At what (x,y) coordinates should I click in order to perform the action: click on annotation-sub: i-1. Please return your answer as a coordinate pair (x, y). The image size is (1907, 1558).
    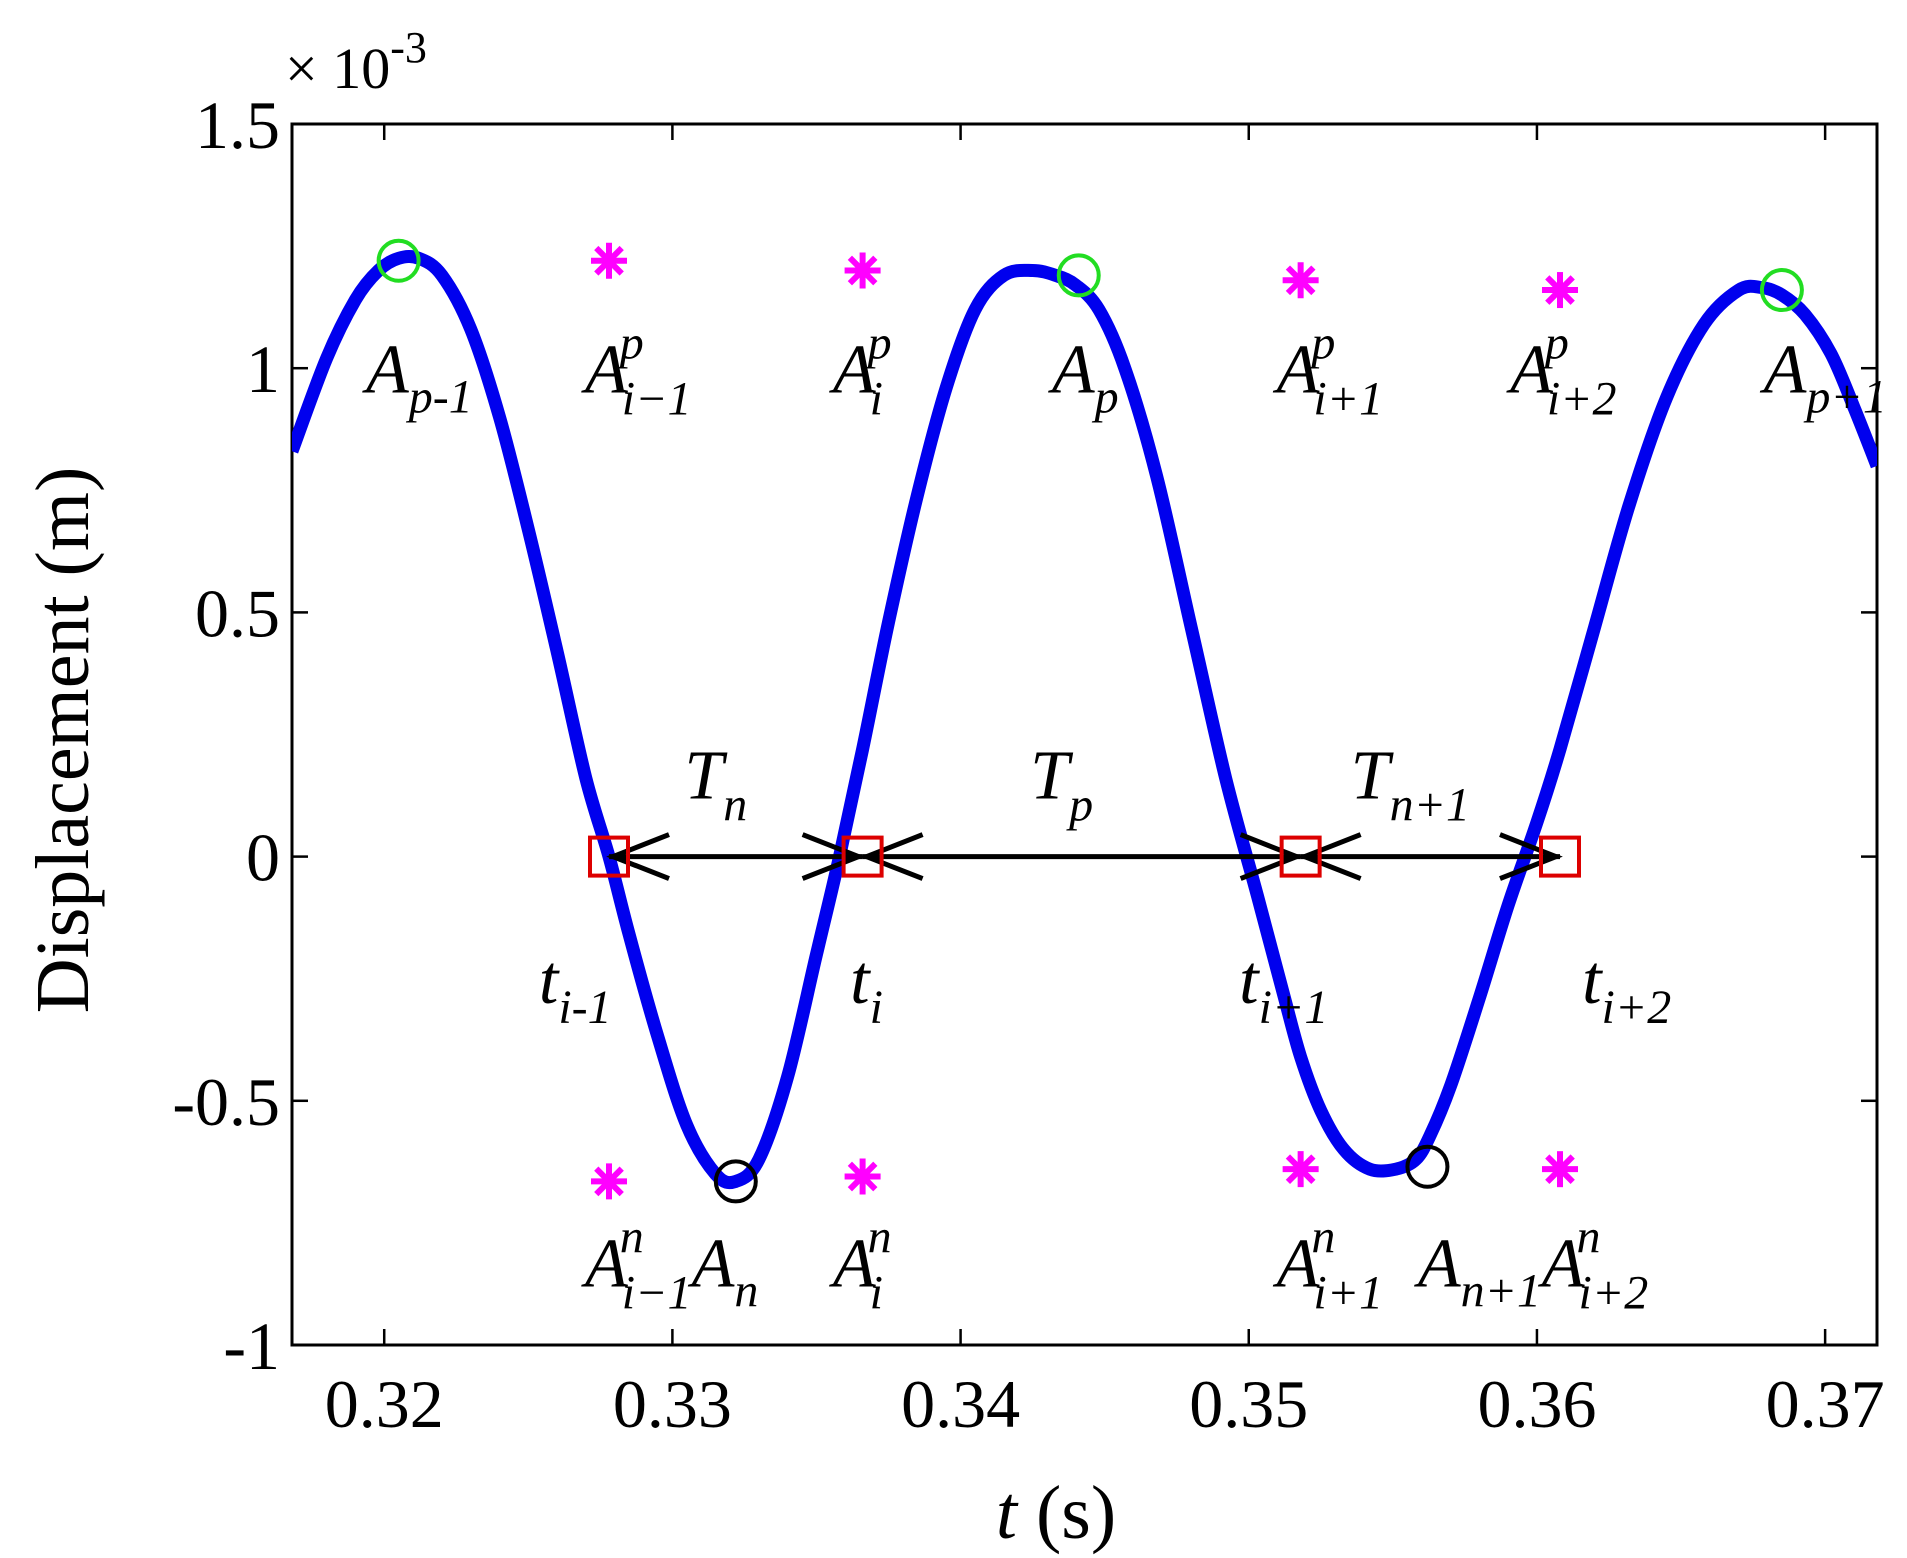
    Looking at the image, I should click on (584, 1007).